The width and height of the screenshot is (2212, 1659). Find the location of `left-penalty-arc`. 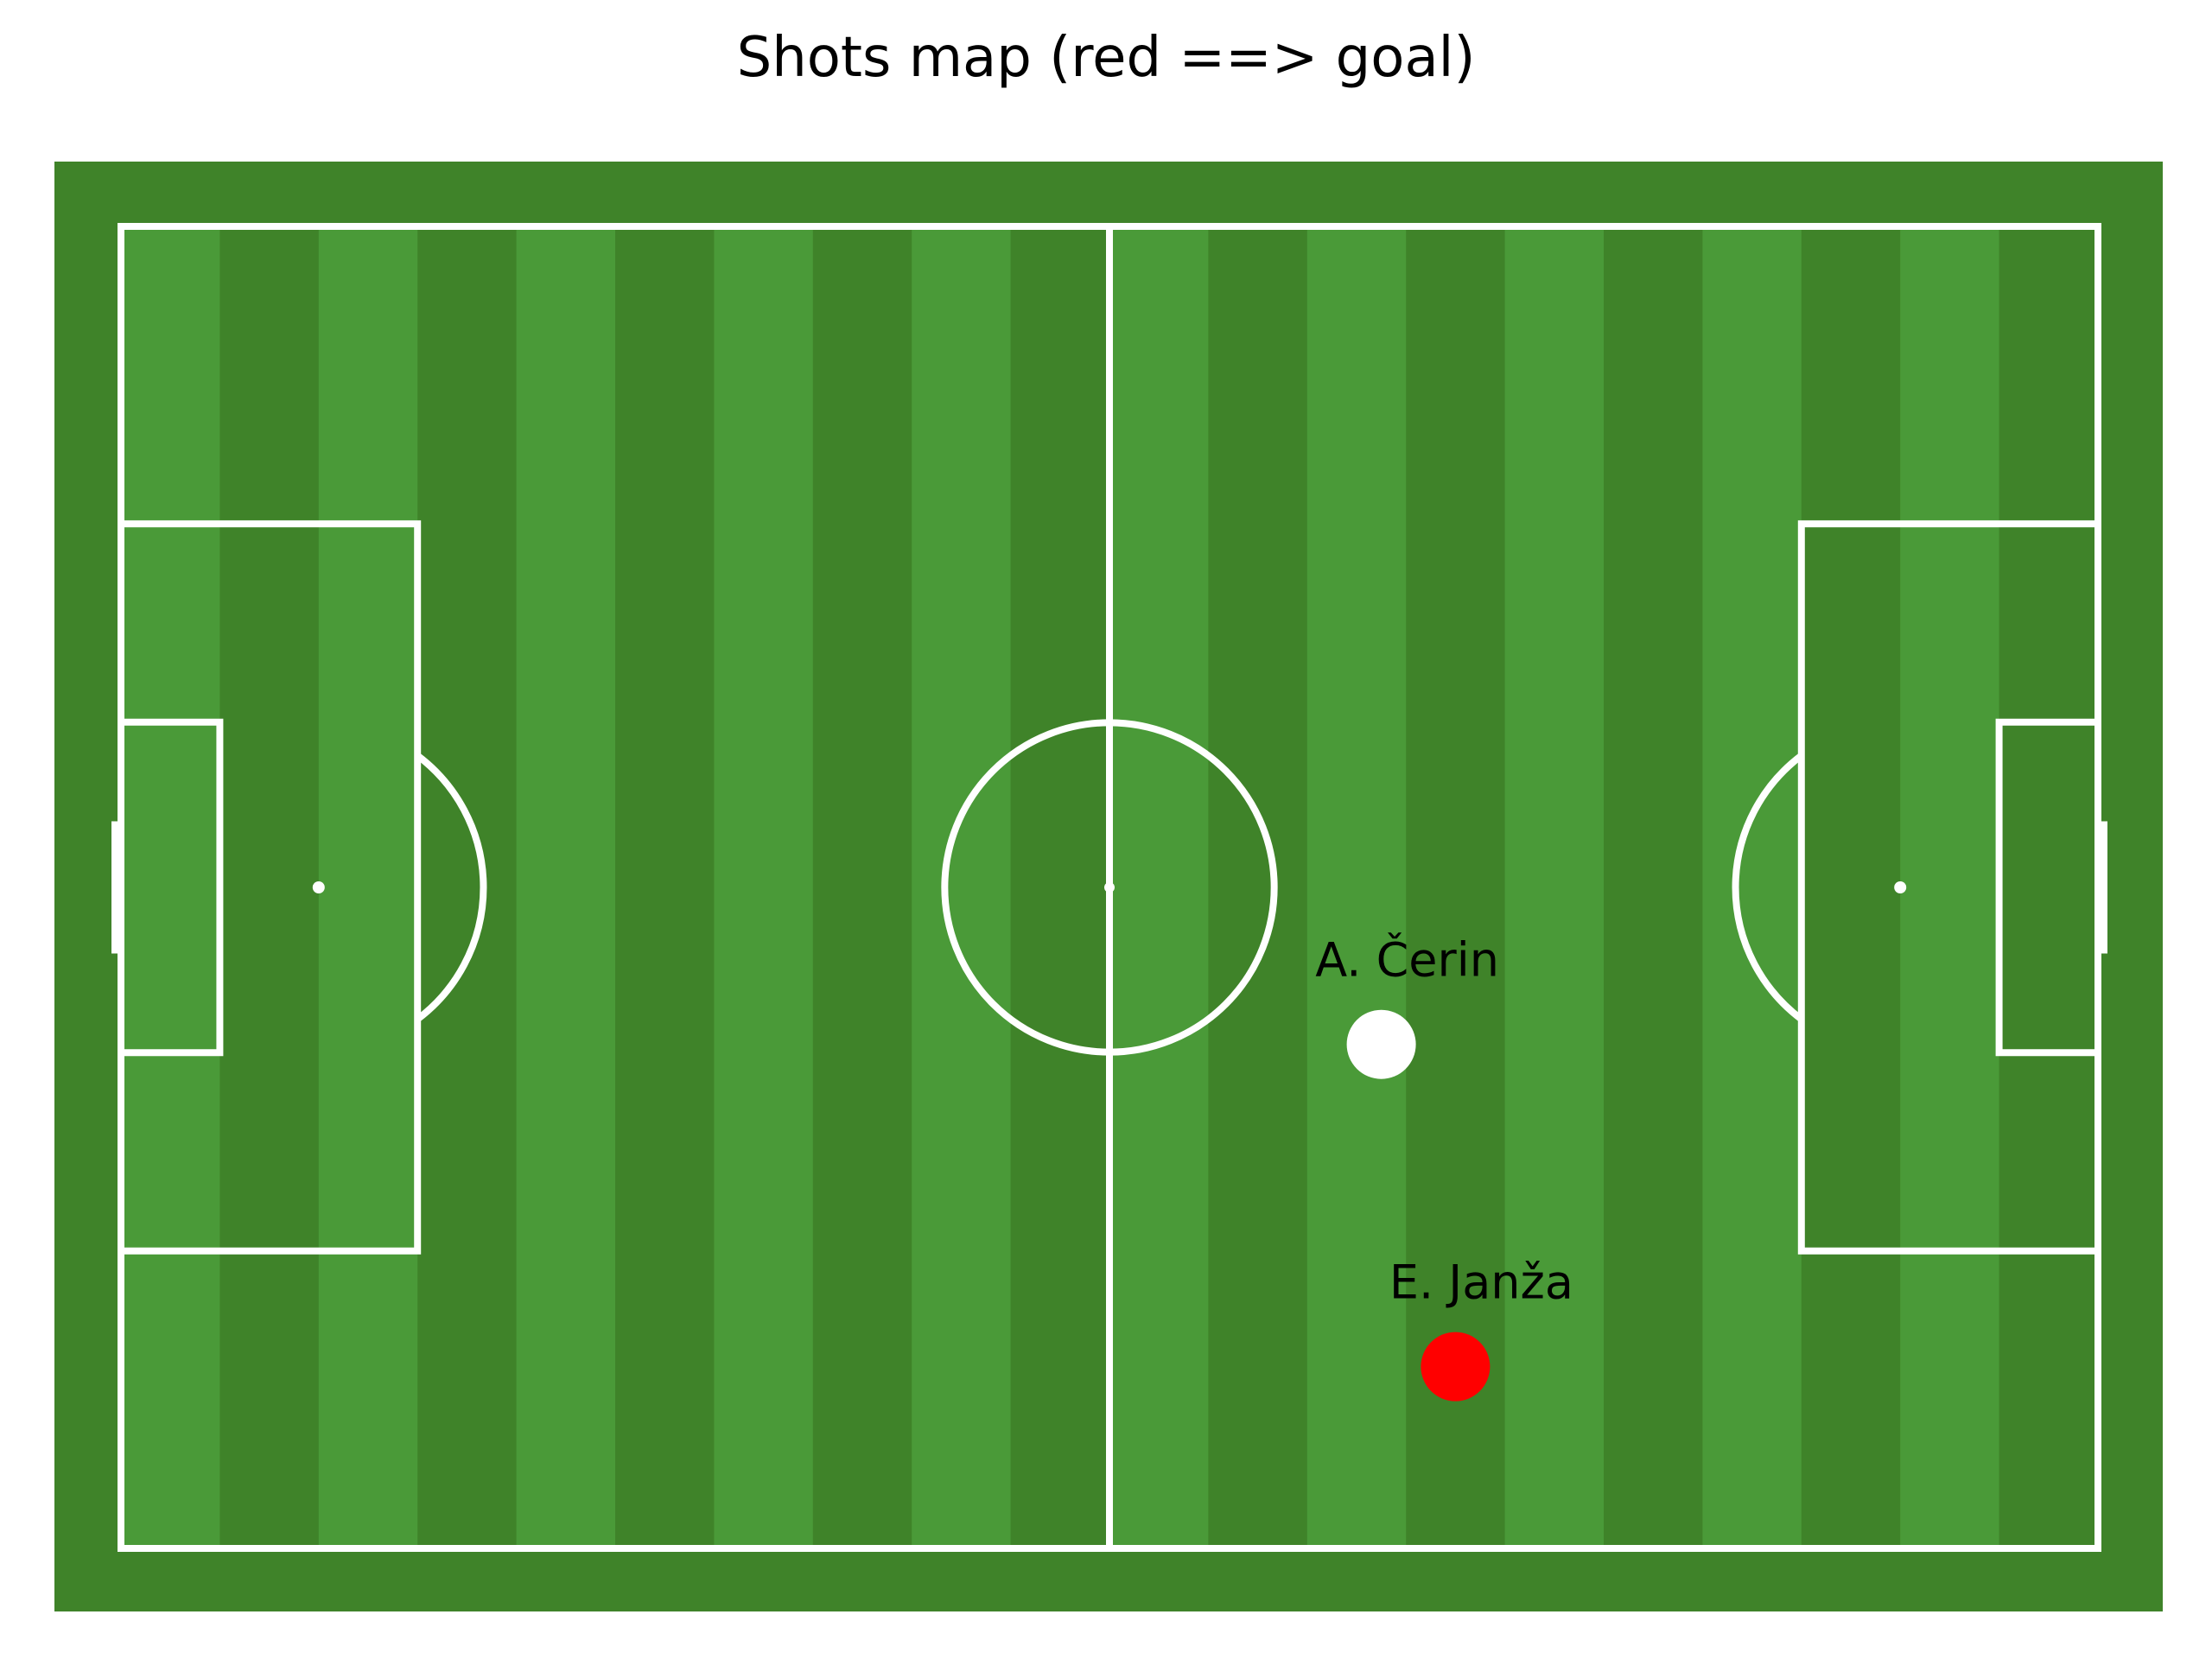

left-penalty-arc is located at coordinates (451, 887).